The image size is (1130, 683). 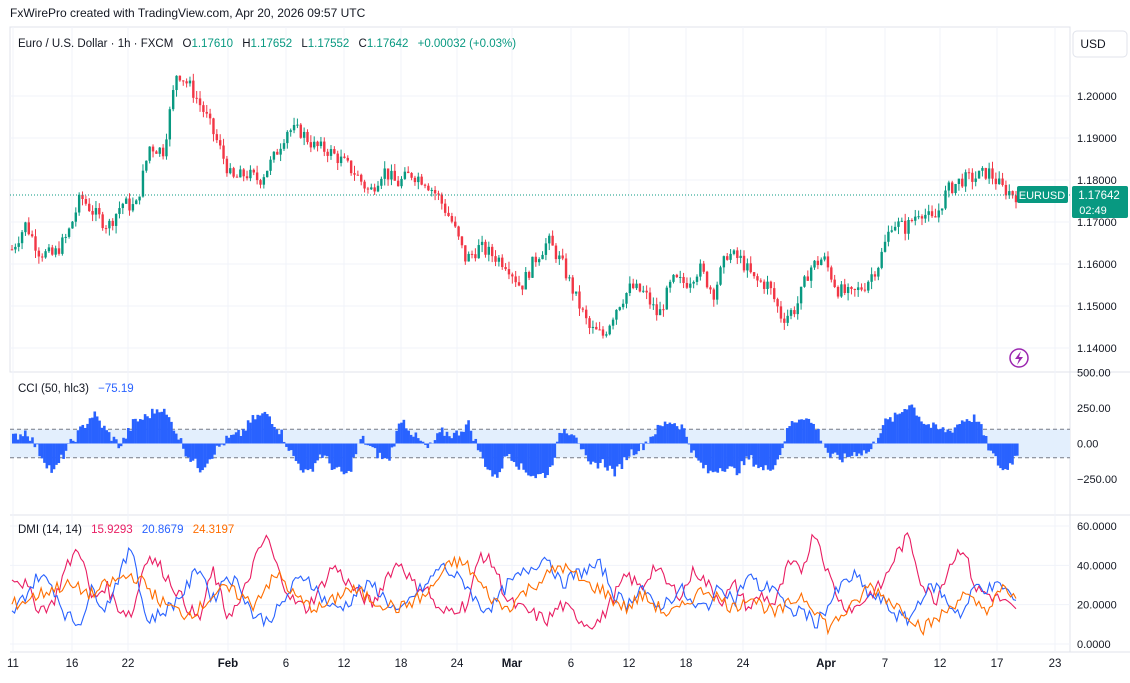 I want to click on price-tick-label: 1.18000, so click(x=1097, y=181).